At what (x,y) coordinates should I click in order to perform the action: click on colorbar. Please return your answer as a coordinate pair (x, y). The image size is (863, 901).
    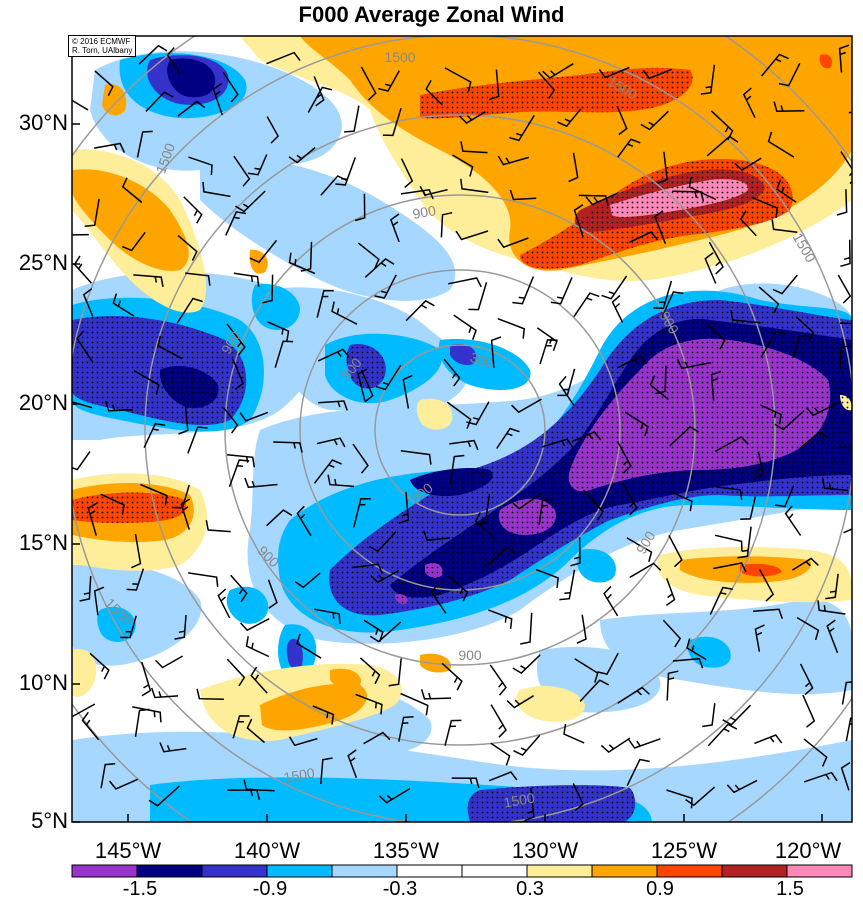
    Looking at the image, I should click on (462, 871).